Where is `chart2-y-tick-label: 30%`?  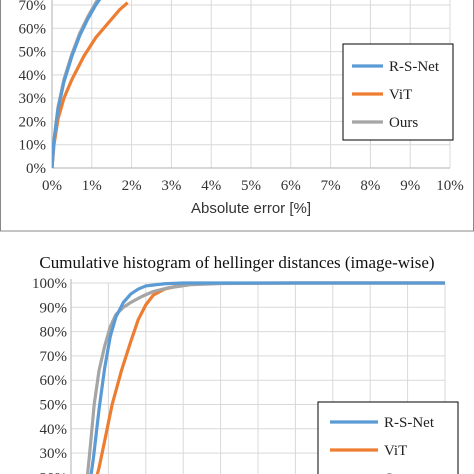 chart2-y-tick-label: 30% is located at coordinates (54, 454).